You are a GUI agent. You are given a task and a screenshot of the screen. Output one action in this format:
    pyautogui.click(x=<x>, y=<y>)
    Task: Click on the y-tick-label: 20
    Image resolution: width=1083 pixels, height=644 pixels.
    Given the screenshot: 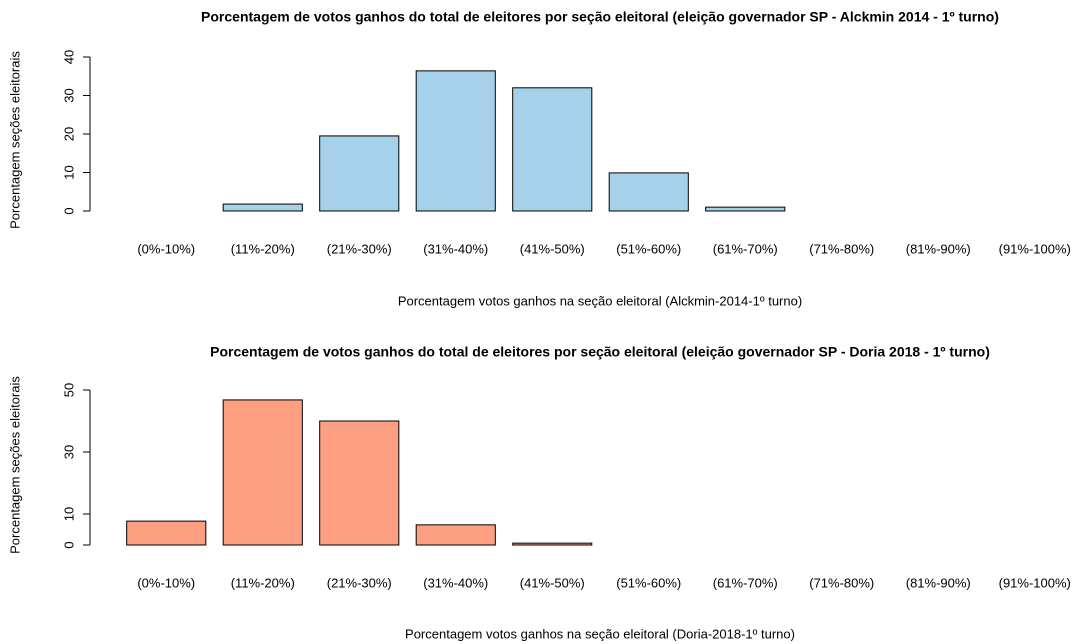 What is the action you would take?
    pyautogui.click(x=68, y=134)
    